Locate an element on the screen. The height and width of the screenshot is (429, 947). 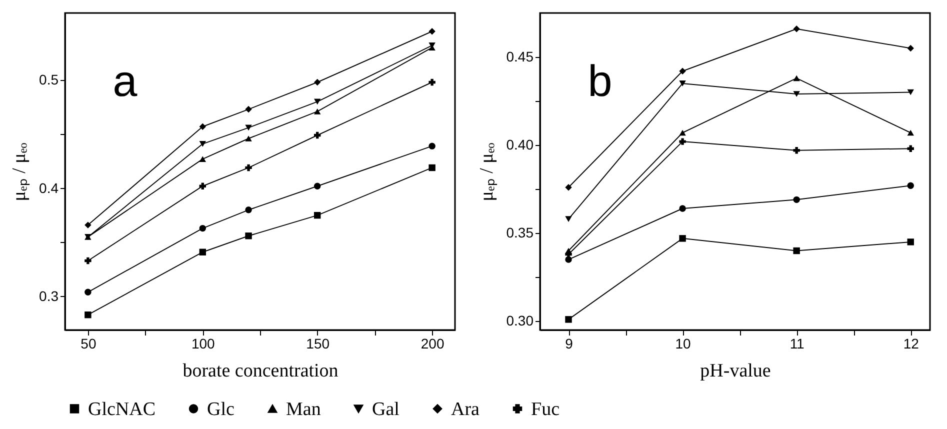
y-tick-label: 0.30 is located at coordinates (520, 320).